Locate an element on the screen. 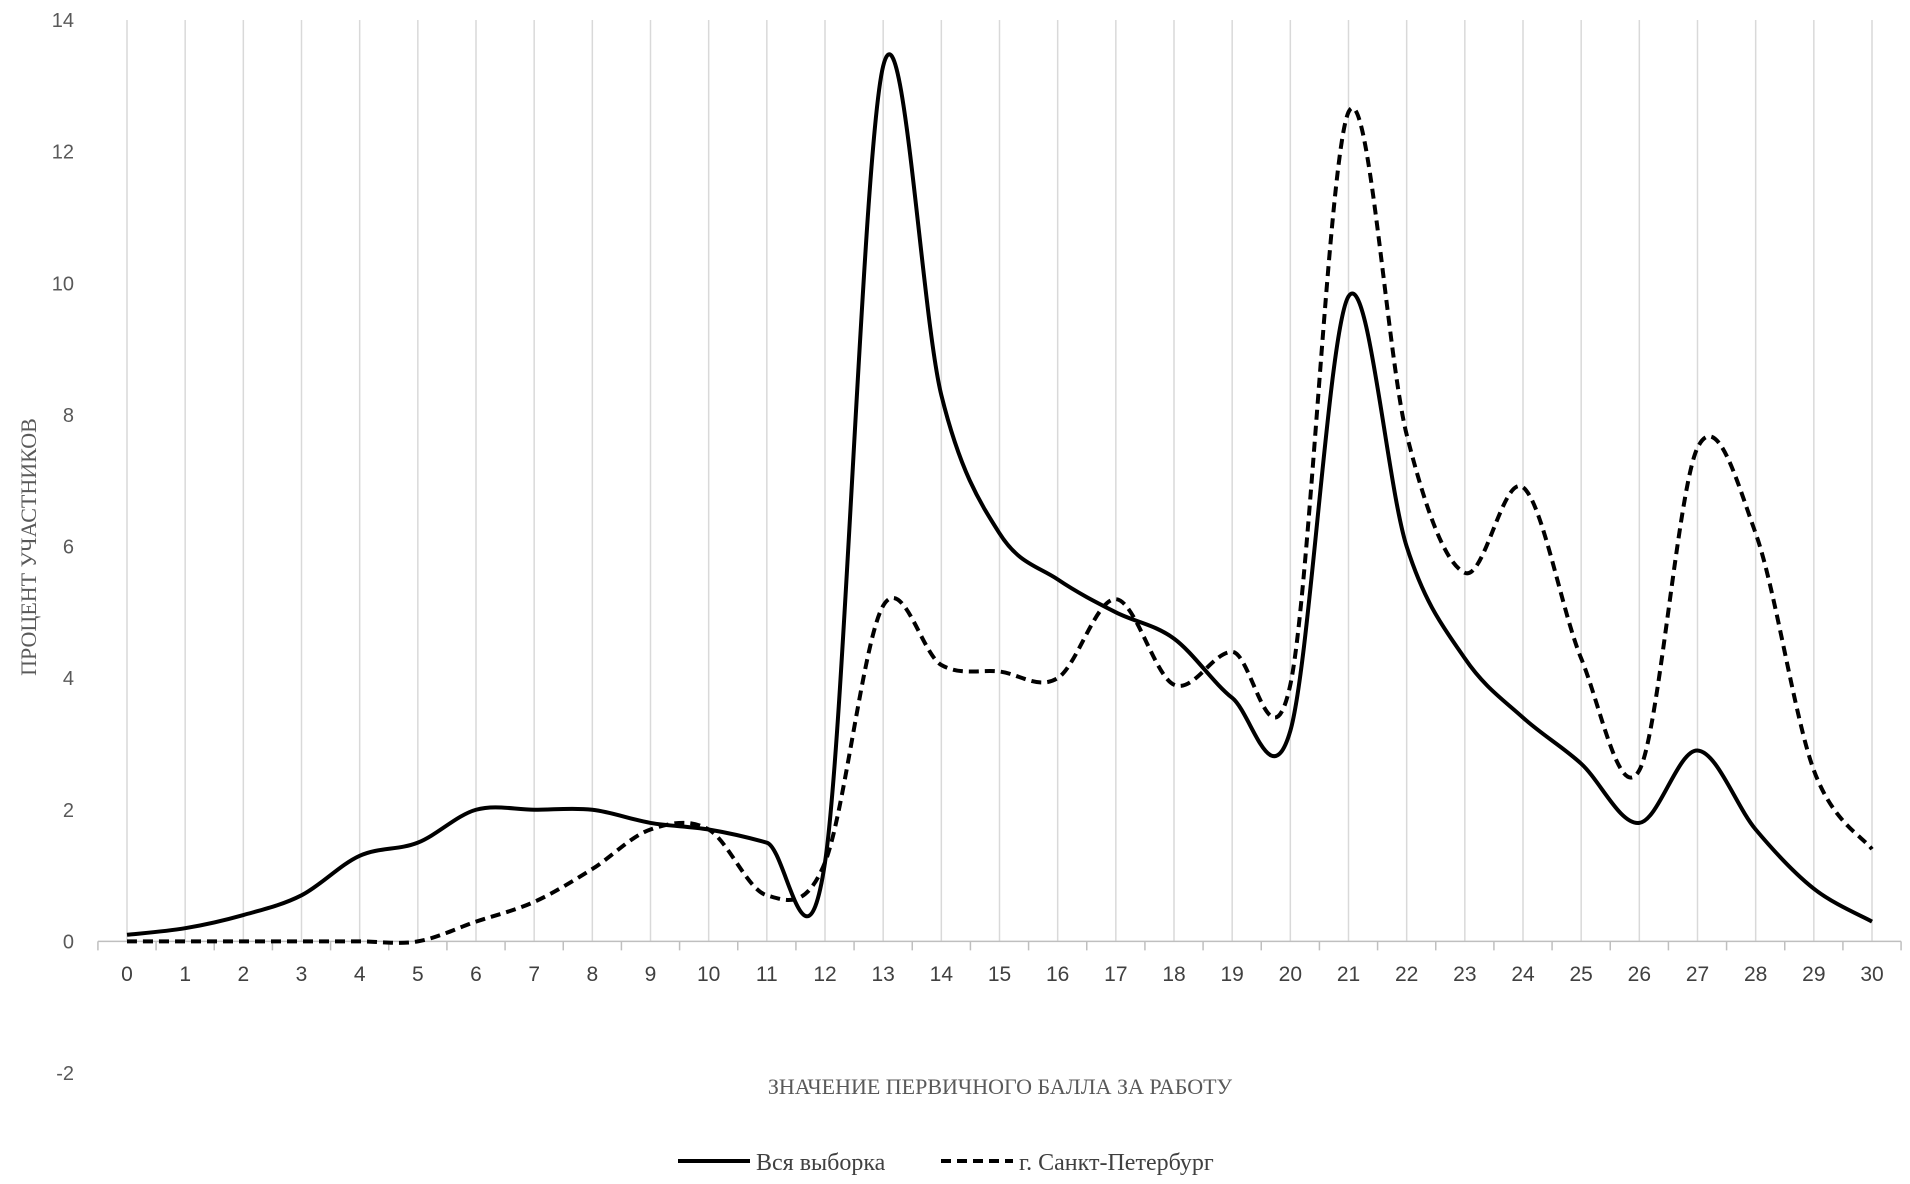 This screenshot has height=1184, width=1910. y-axis-title: ПРОЦЕНТ УЧАСТНИКОВ is located at coordinates (28, 547).